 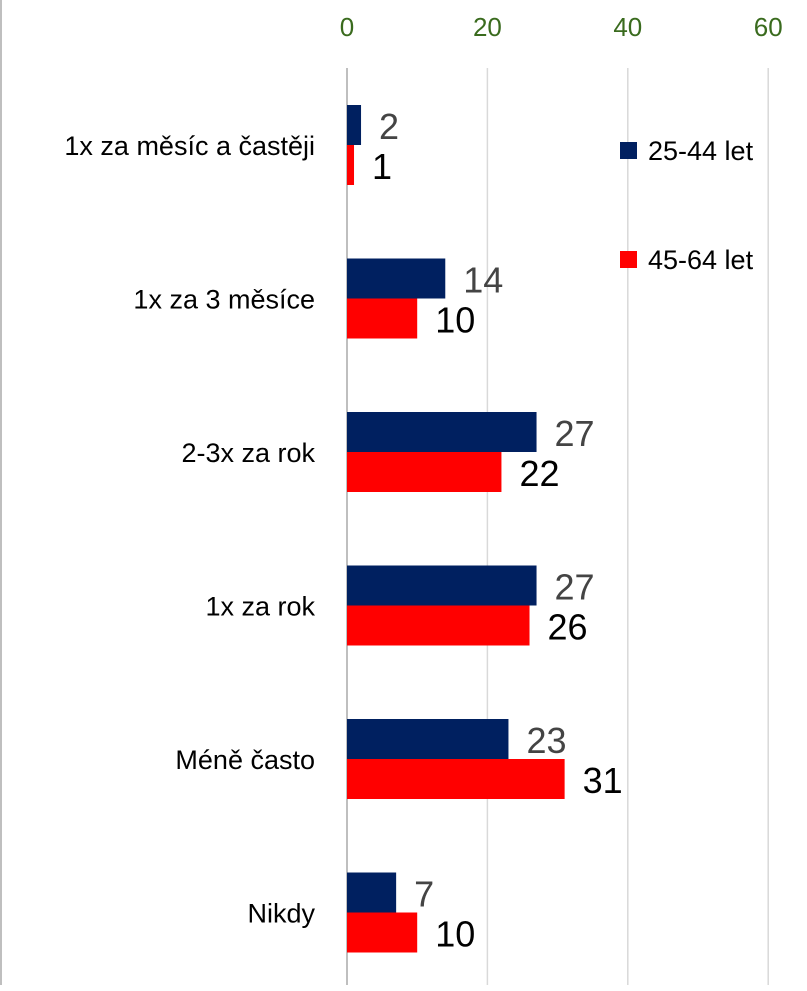 What do you see at coordinates (539, 473) in the screenshot?
I see `data-label: 22` at bounding box center [539, 473].